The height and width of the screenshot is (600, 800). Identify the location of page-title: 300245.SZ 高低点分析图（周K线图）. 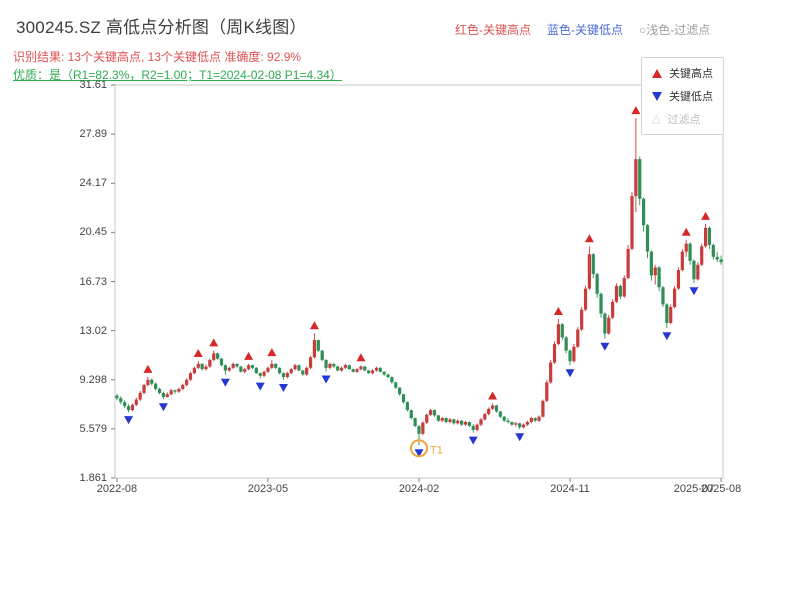
(161, 27).